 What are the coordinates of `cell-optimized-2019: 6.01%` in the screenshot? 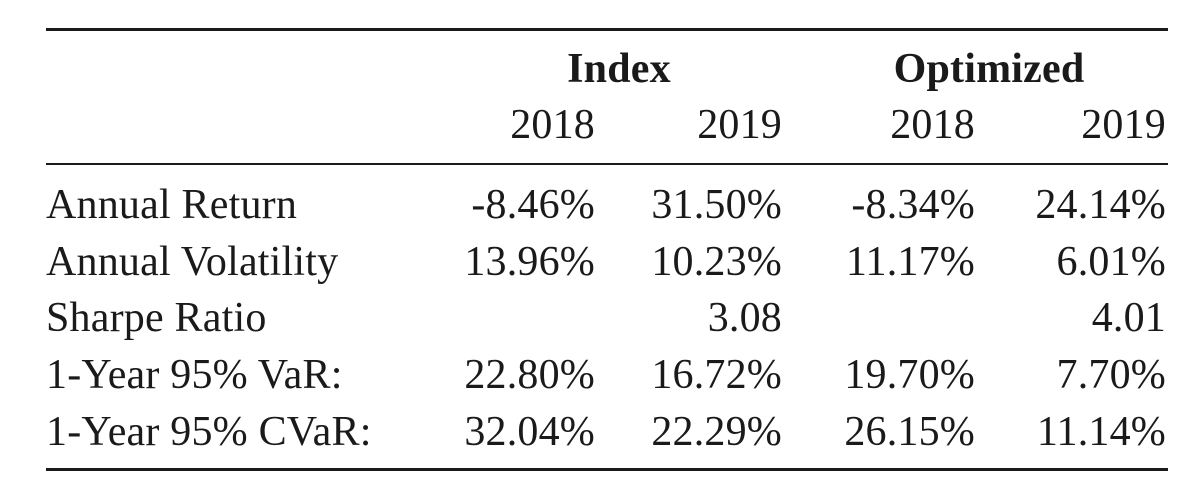 It's located at (1111, 262).